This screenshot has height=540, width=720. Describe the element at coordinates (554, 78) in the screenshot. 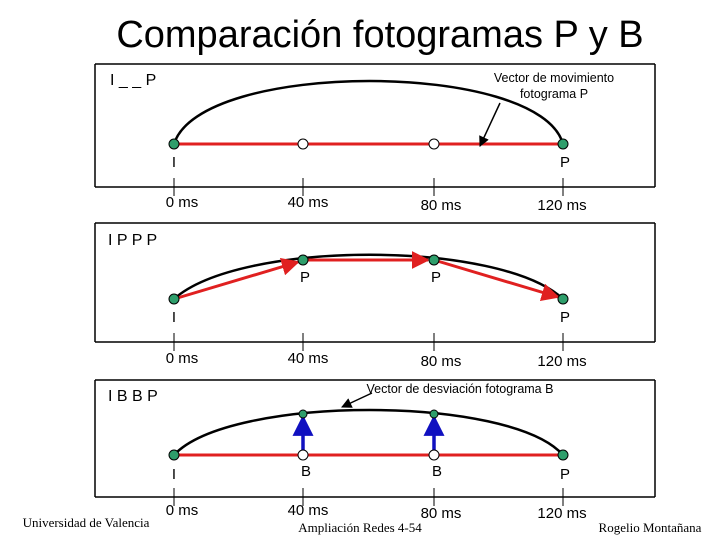

I see `callout-text: Vector de movimiento` at that location.